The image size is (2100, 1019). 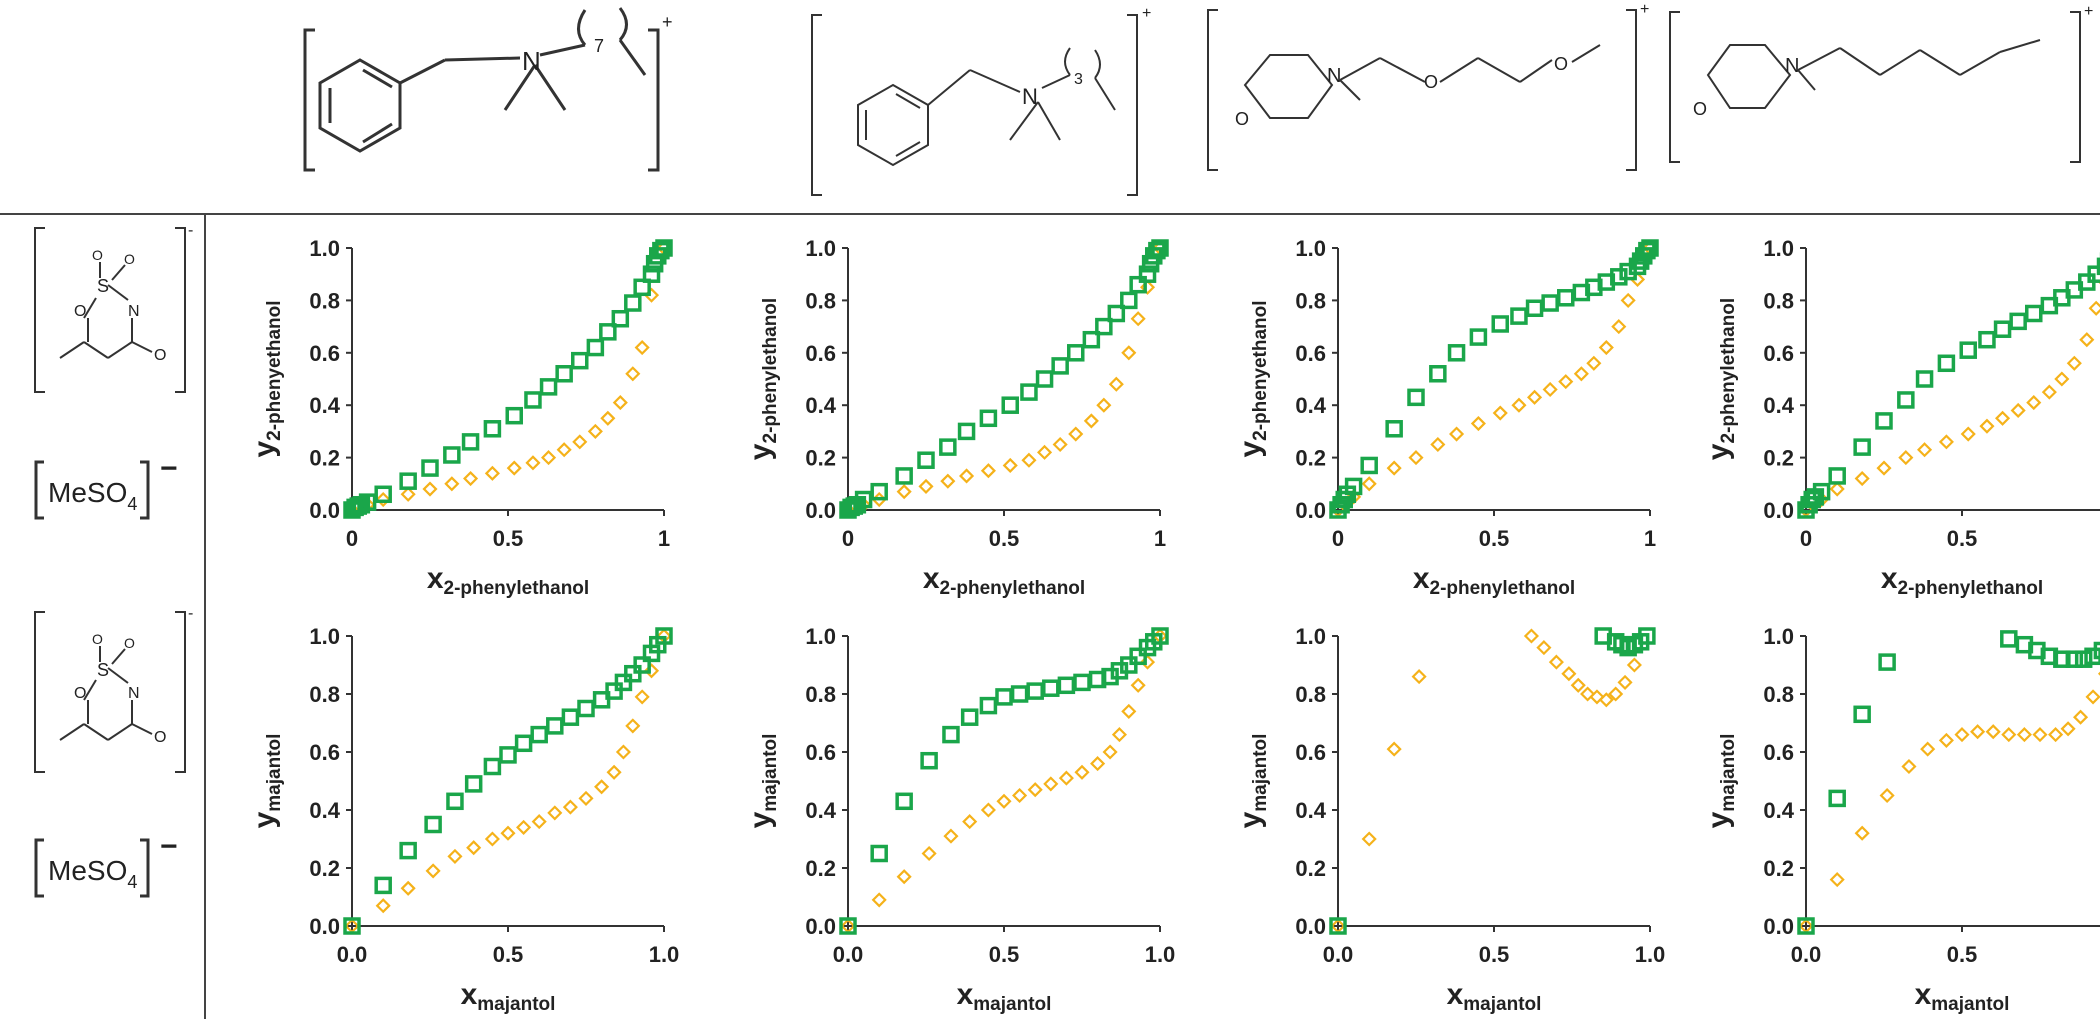 I want to click on y-axis-label: y2-phenylethanol, so click(x=1720, y=379).